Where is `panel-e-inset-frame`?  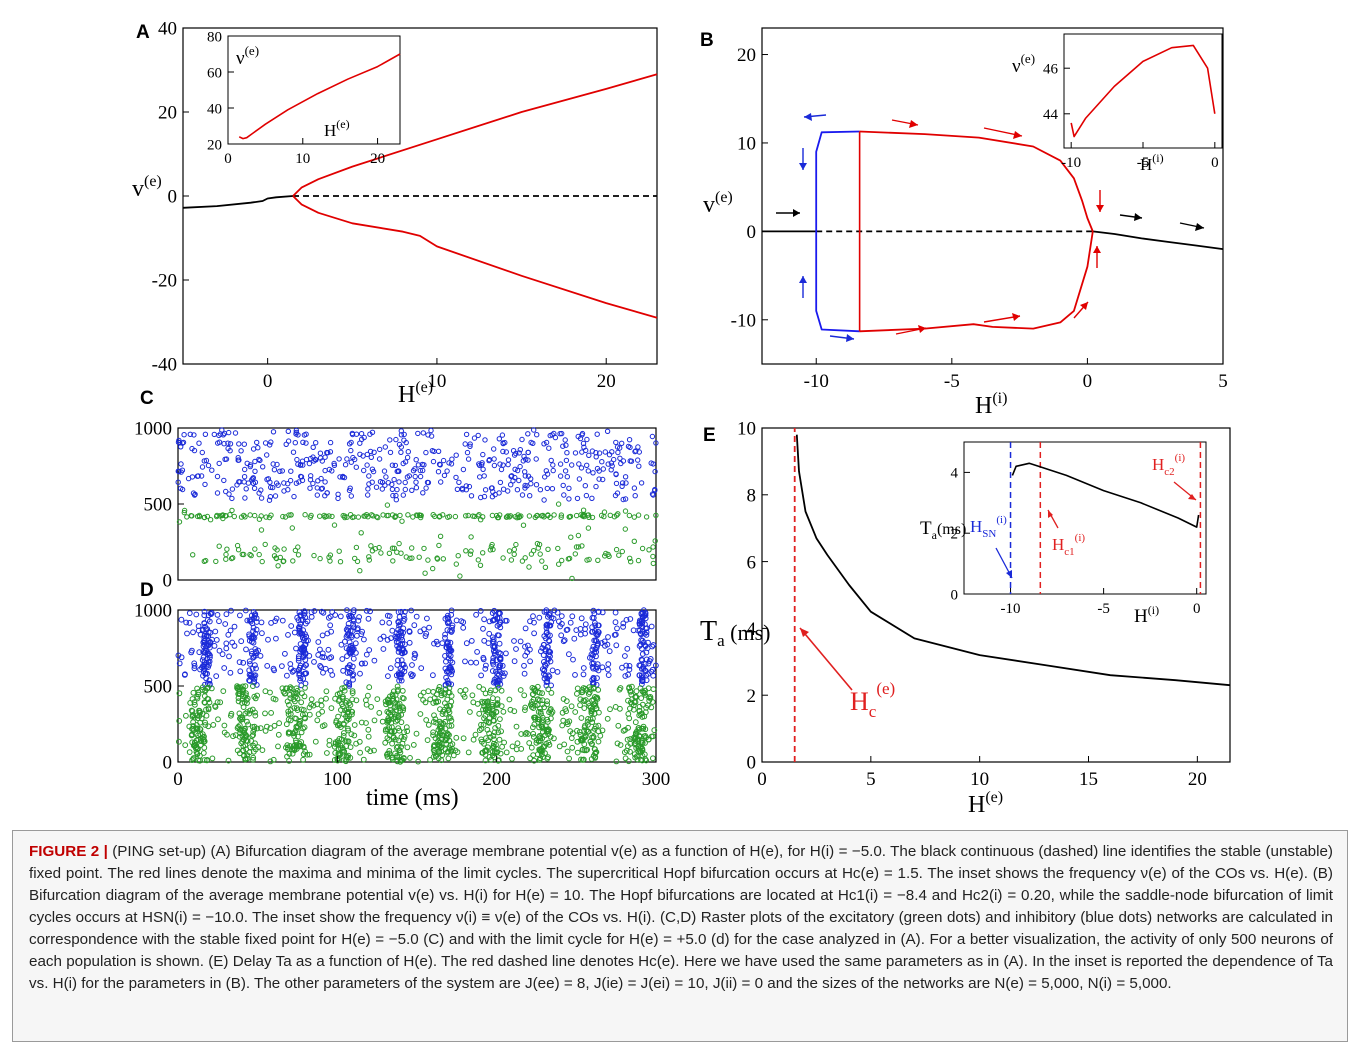
panel-e-inset-frame is located at coordinates (1085, 518).